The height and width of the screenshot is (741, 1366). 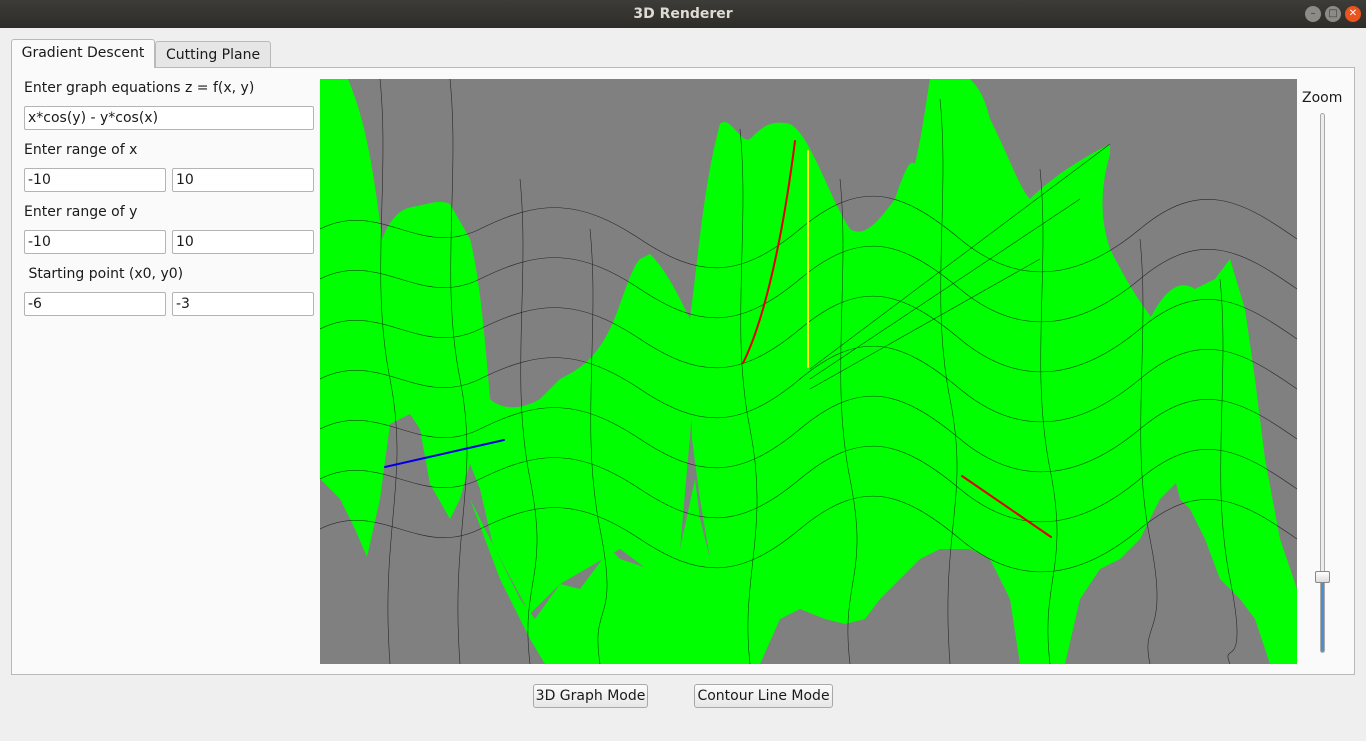 What do you see at coordinates (81, 150) in the screenshot?
I see `x-range-label: Enter range of x` at bounding box center [81, 150].